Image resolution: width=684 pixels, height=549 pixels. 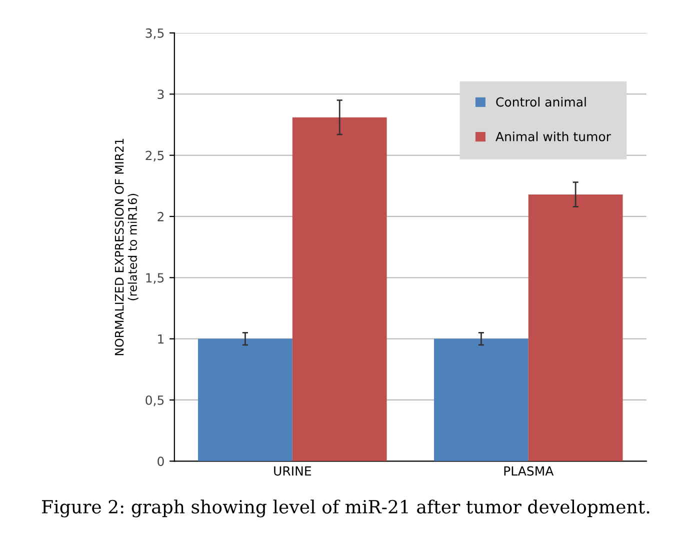 What do you see at coordinates (161, 95) in the screenshot?
I see `y-tick-label: 3` at bounding box center [161, 95].